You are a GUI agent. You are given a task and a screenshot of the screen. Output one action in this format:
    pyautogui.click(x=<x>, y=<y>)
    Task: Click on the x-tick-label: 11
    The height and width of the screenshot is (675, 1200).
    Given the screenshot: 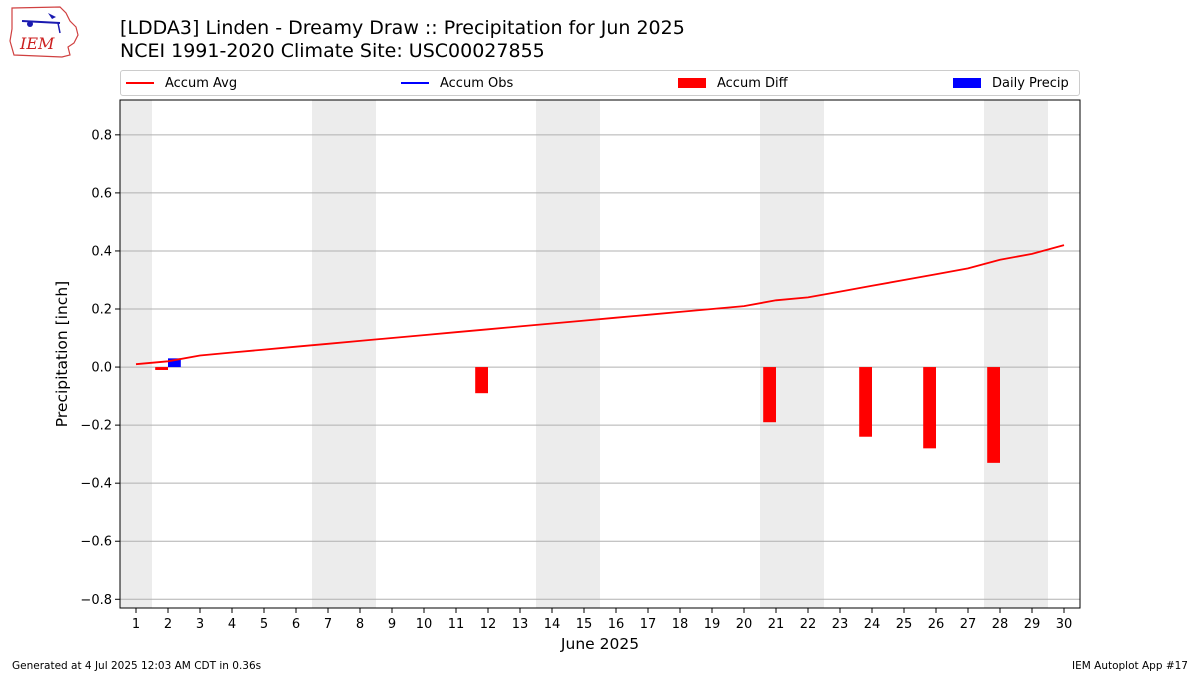 What is the action you would take?
    pyautogui.click(x=456, y=624)
    